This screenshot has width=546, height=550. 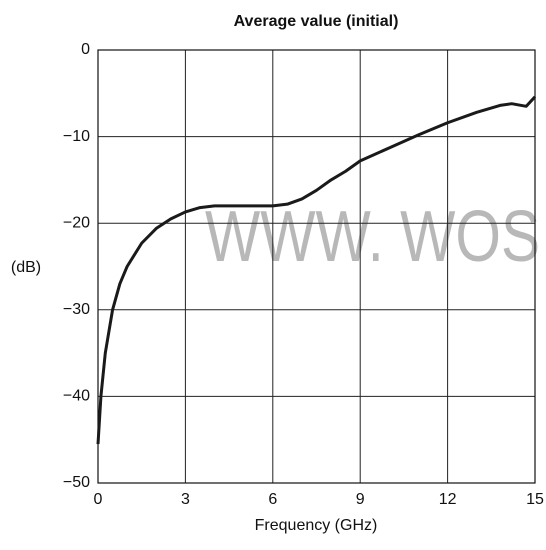 I want to click on y-tick-label: −30, so click(x=76, y=309).